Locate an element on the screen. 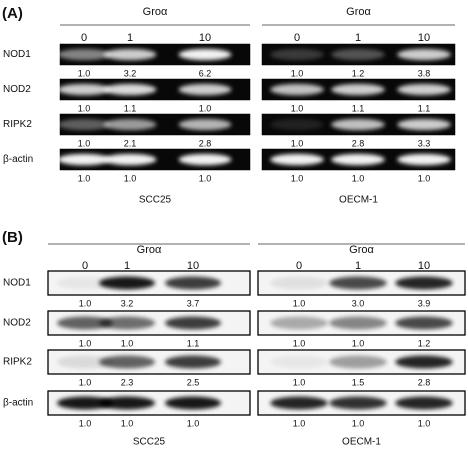 The image size is (468, 454). quant-value: 1.2 is located at coordinates (424, 343).